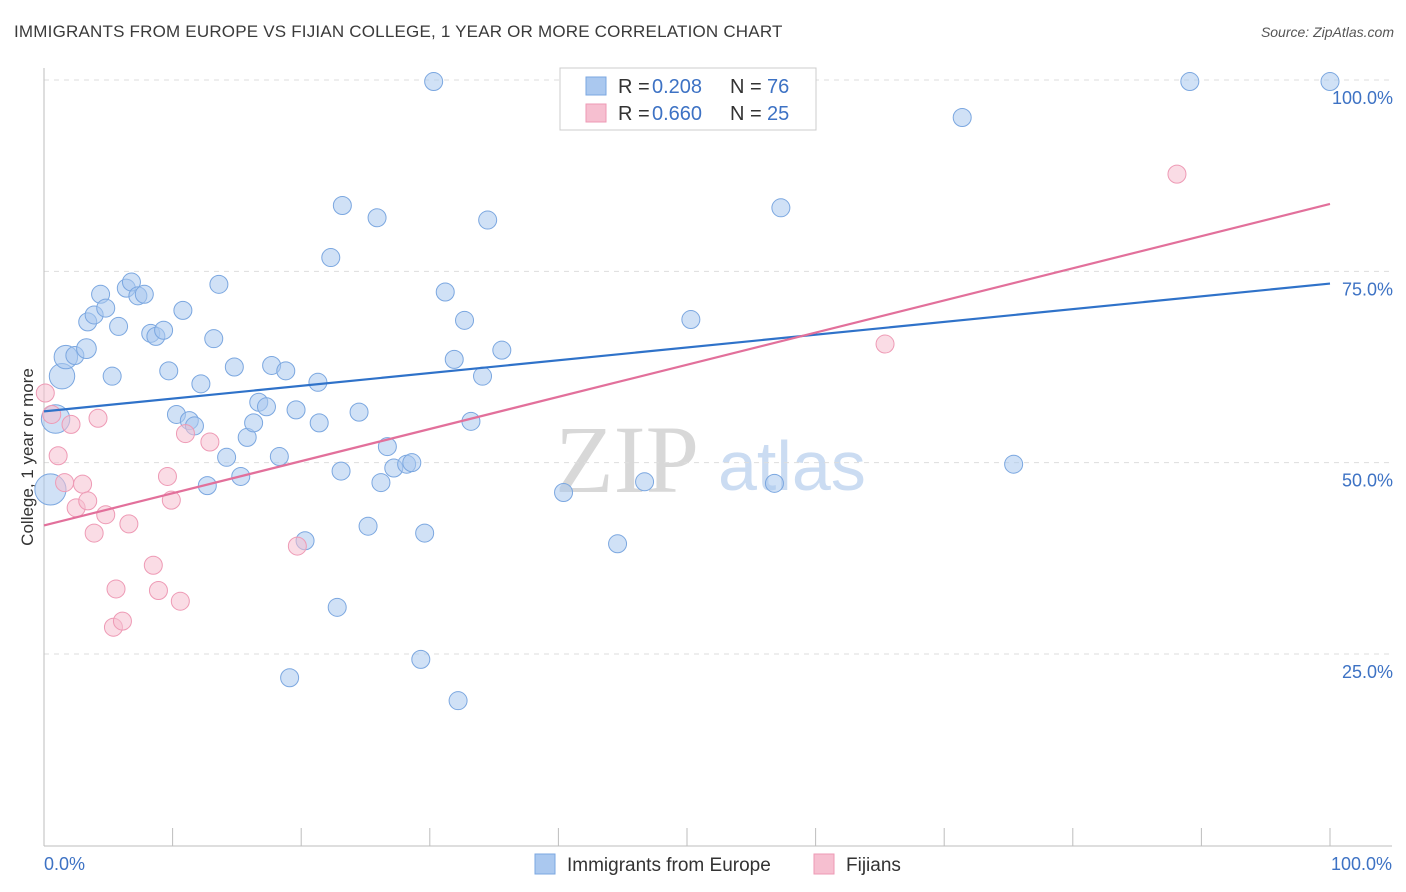  What do you see at coordinates (596, 86) in the screenshot?
I see `legend-swatch-blue` at bounding box center [596, 86].